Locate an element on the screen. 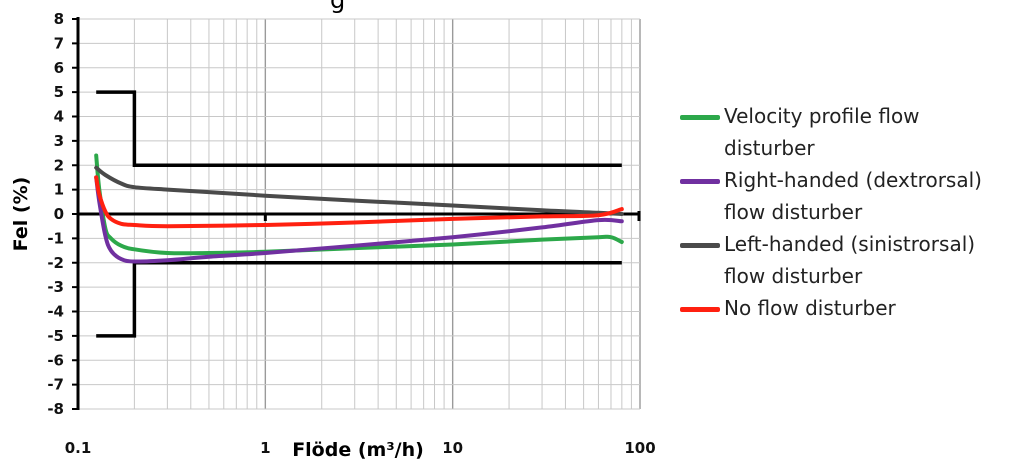 This screenshot has width=1025, height=464. y-tick-label: -8 is located at coordinates (55, 409).